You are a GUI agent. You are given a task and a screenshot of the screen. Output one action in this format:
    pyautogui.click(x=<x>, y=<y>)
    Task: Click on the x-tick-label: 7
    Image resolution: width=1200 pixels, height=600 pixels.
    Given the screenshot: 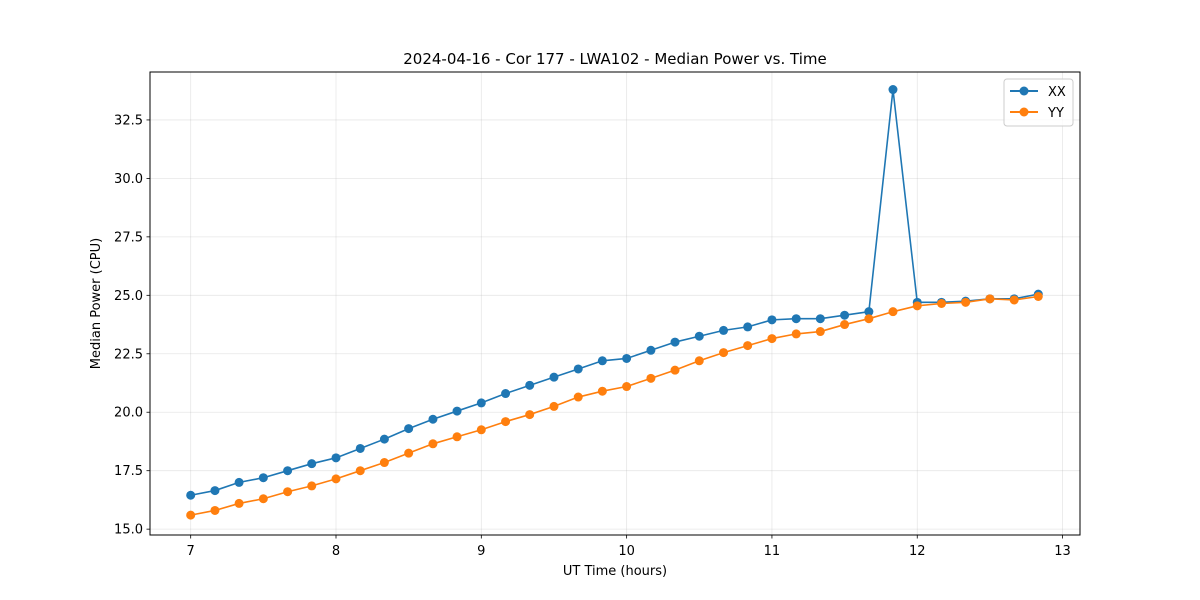 What is the action you would take?
    pyautogui.click(x=191, y=551)
    